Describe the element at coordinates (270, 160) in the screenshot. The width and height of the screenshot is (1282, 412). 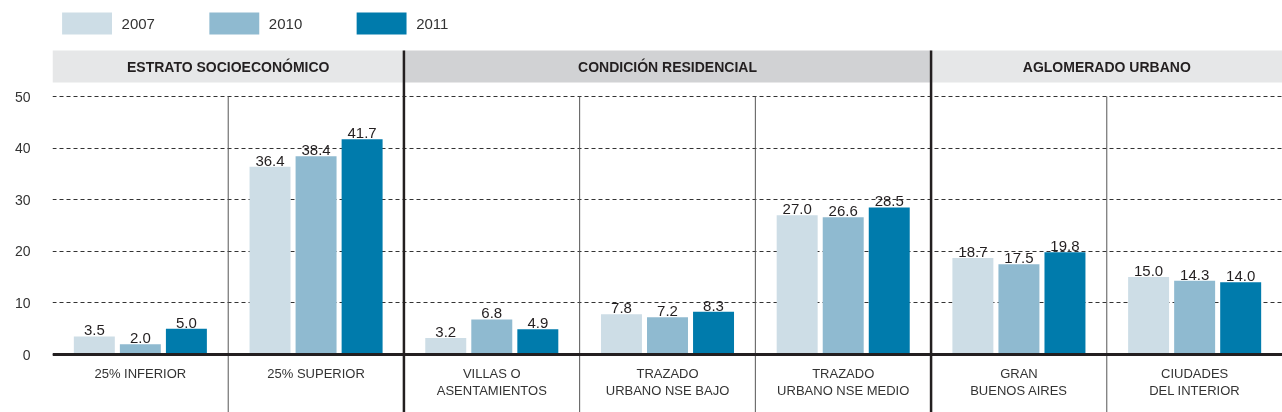
I see `data-label: 36.4` at that location.